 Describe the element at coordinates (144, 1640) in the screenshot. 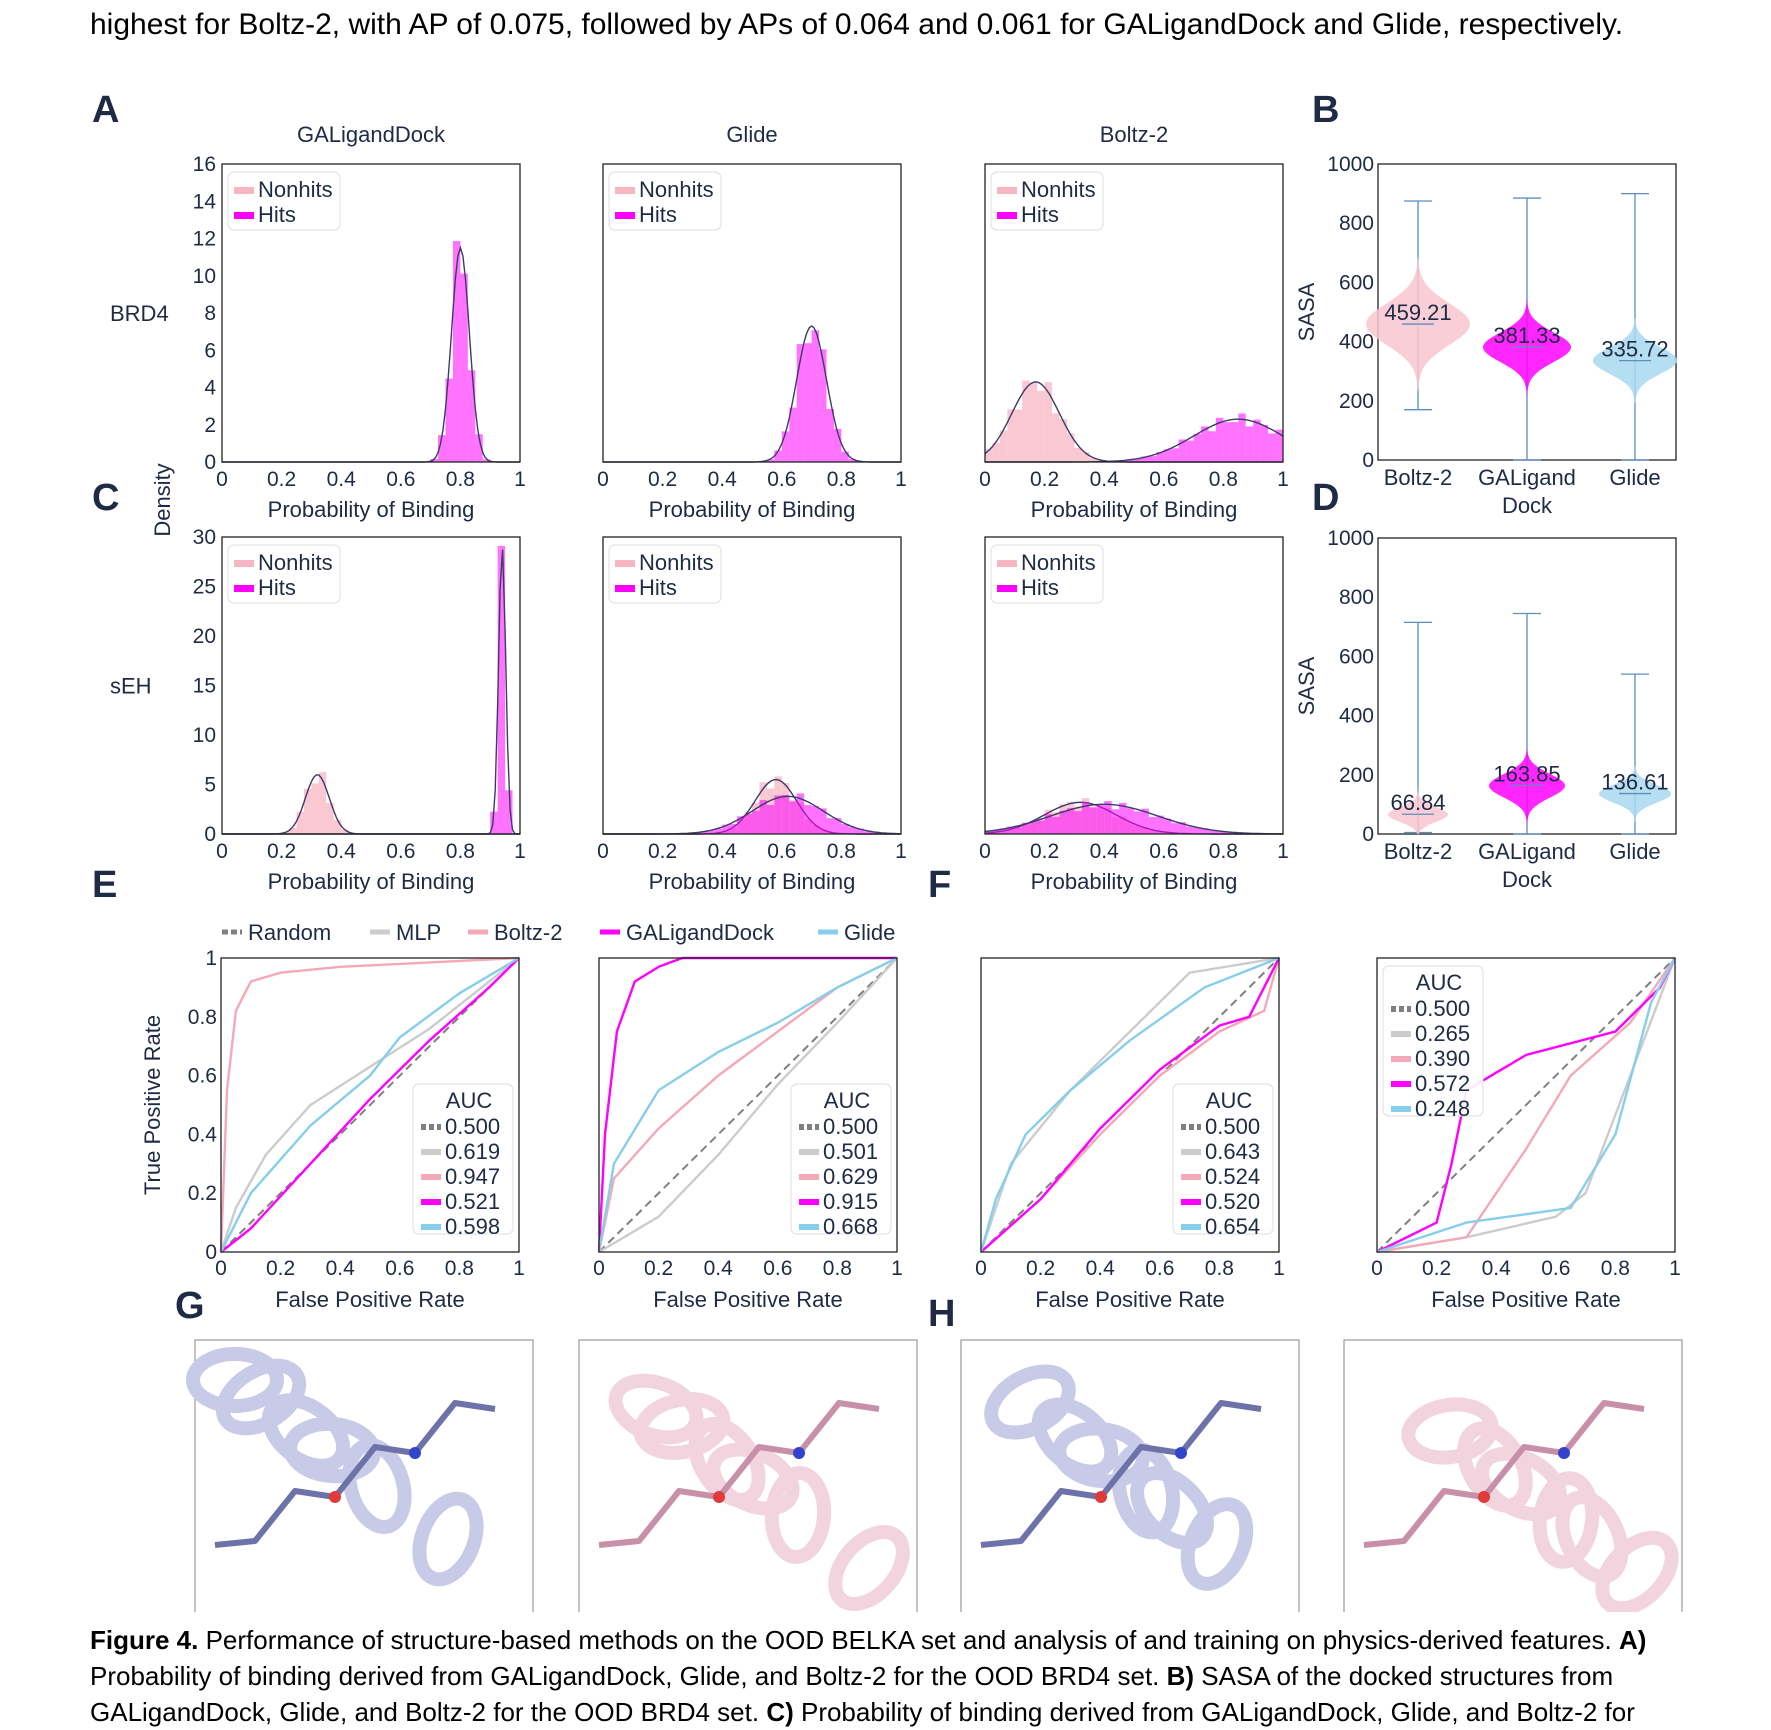

I see `caption-figure-label: Figure 4.` at that location.